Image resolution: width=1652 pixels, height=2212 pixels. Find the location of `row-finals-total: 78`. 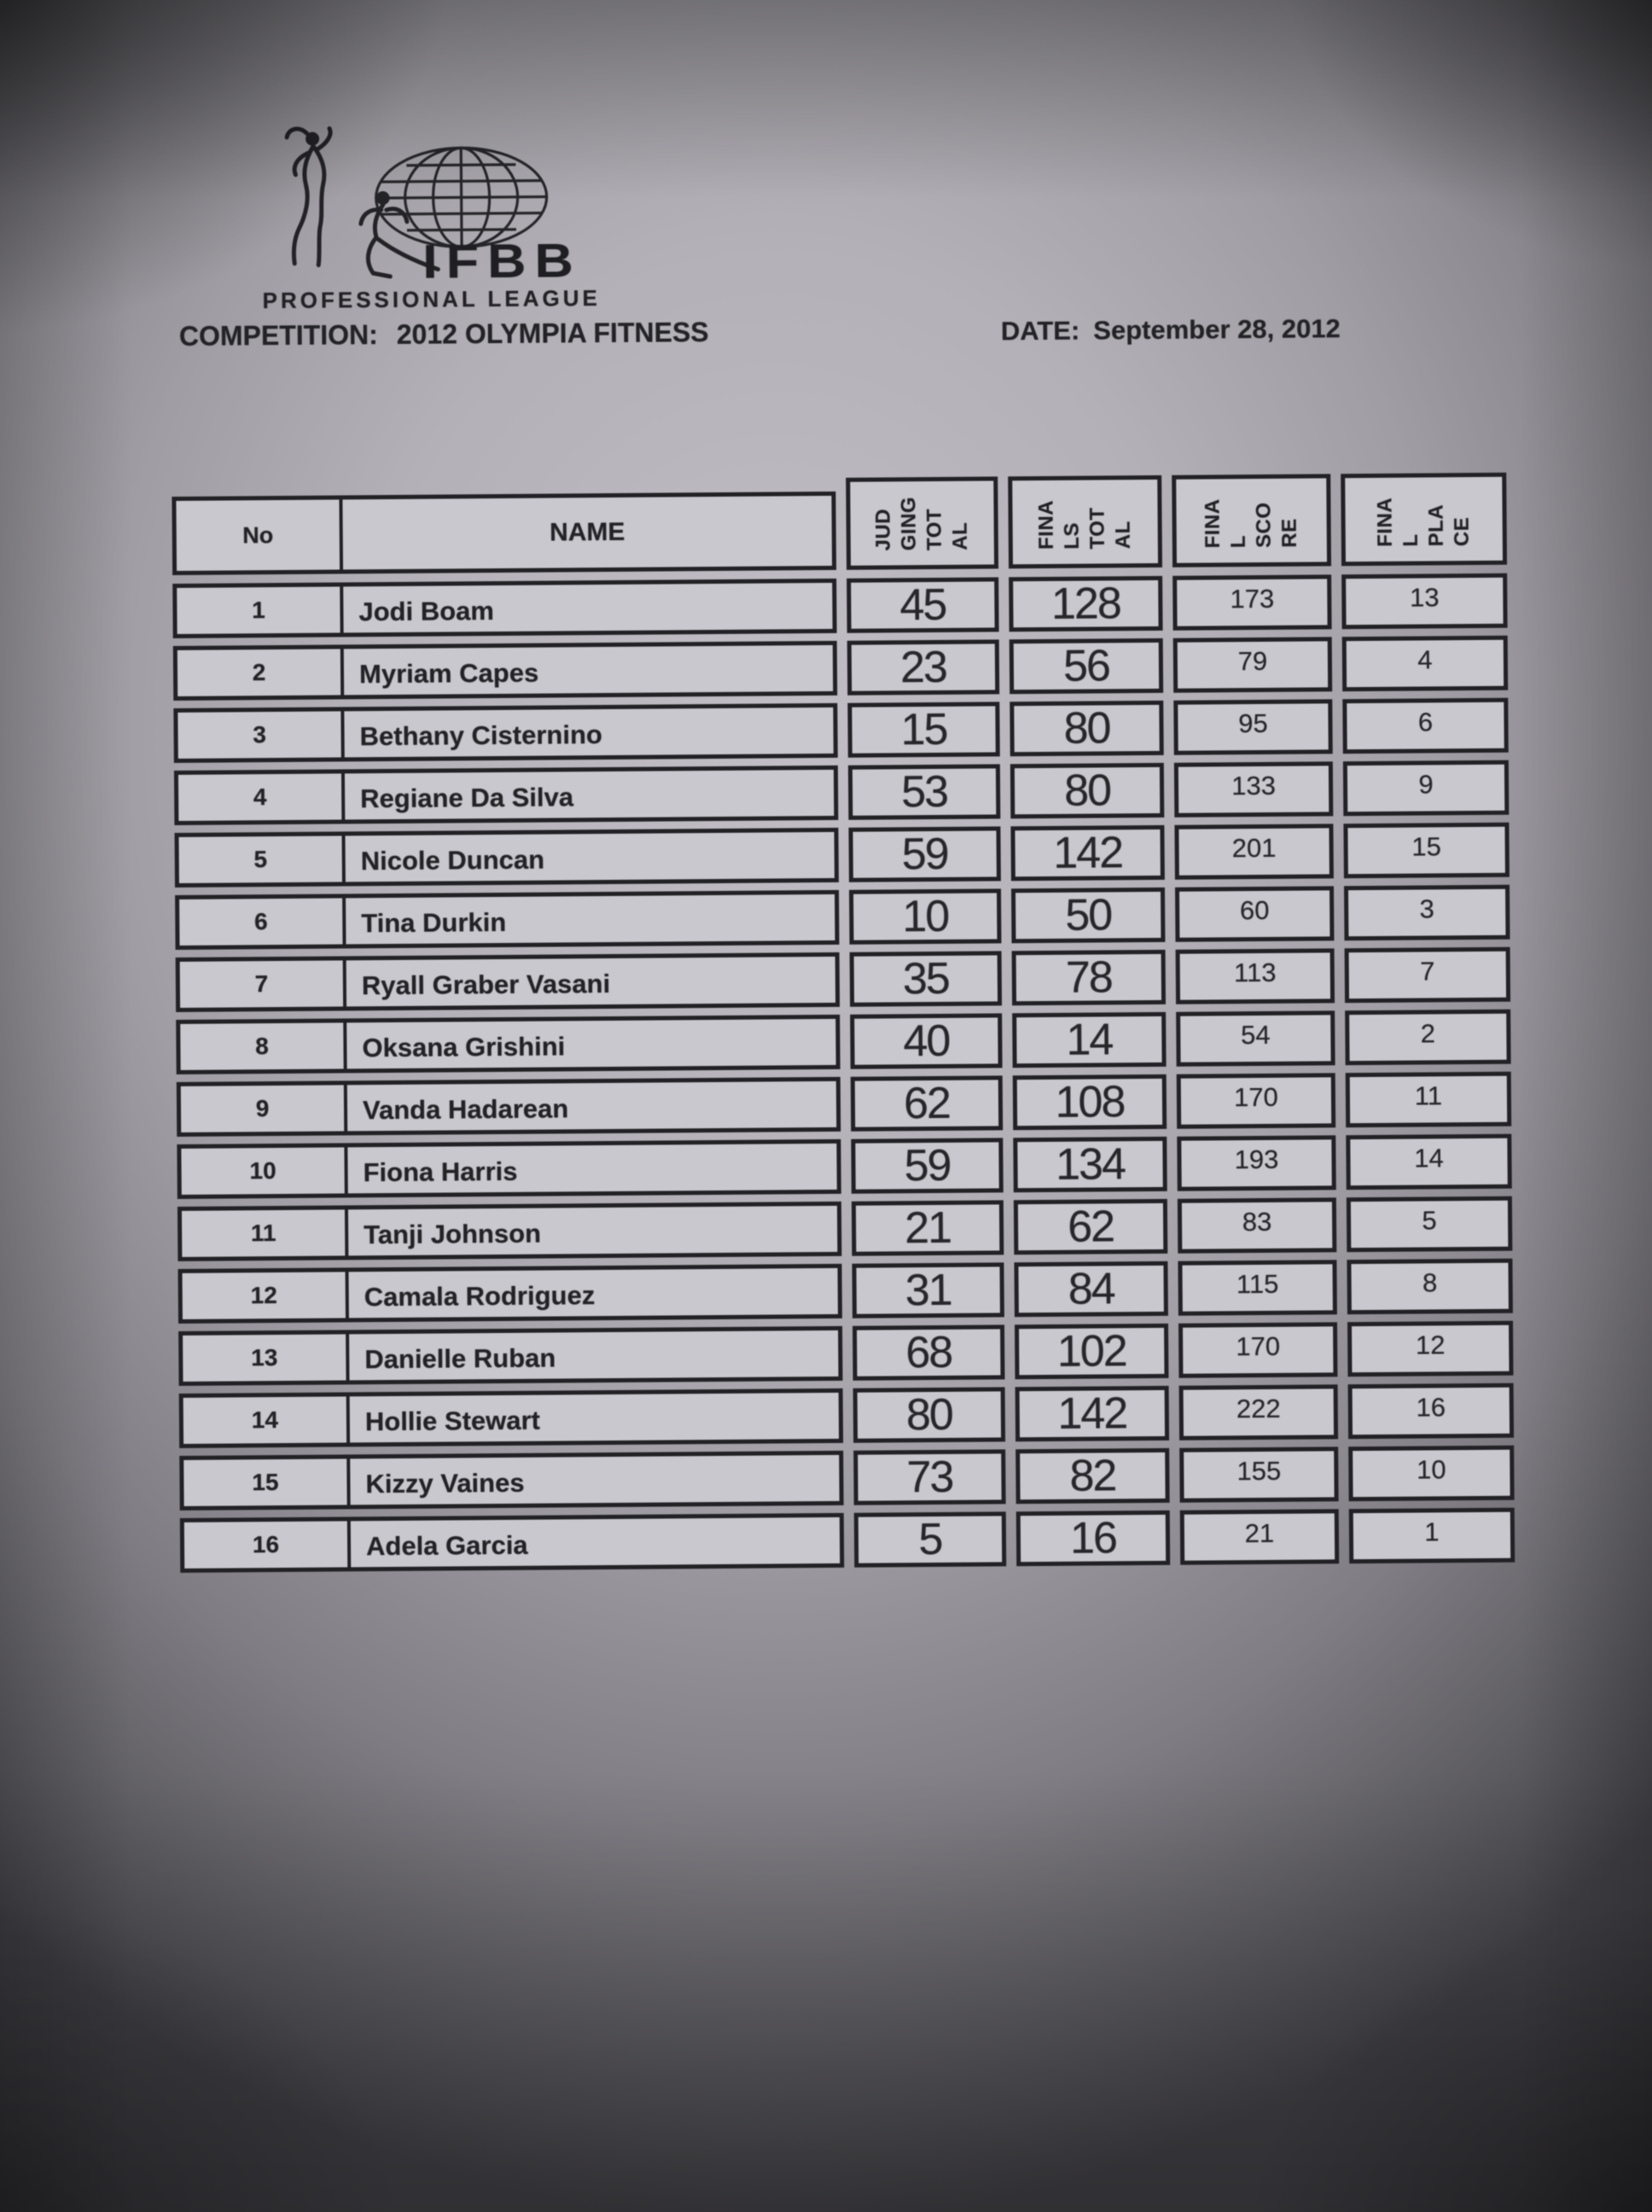

row-finals-total: 78 is located at coordinates (1088, 977).